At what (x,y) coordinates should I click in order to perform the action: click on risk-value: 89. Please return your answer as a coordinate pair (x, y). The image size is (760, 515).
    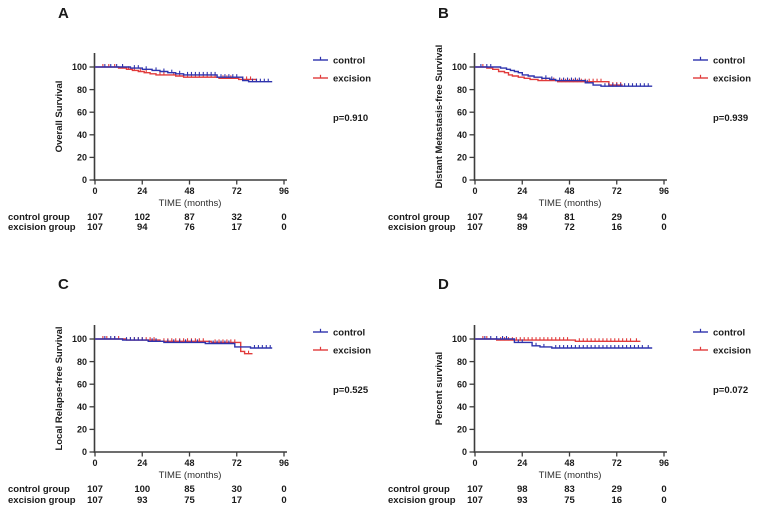
    Looking at the image, I should click on (522, 227).